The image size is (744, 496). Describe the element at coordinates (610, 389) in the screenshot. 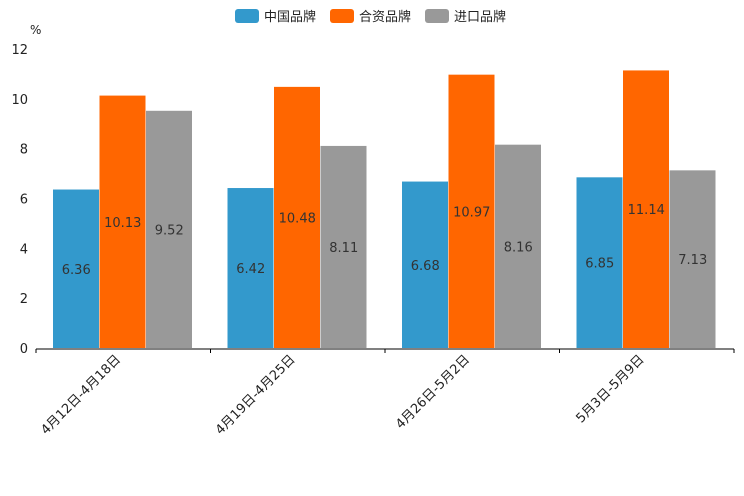

I see `x-tick-label: 5月3日-5月9日` at that location.